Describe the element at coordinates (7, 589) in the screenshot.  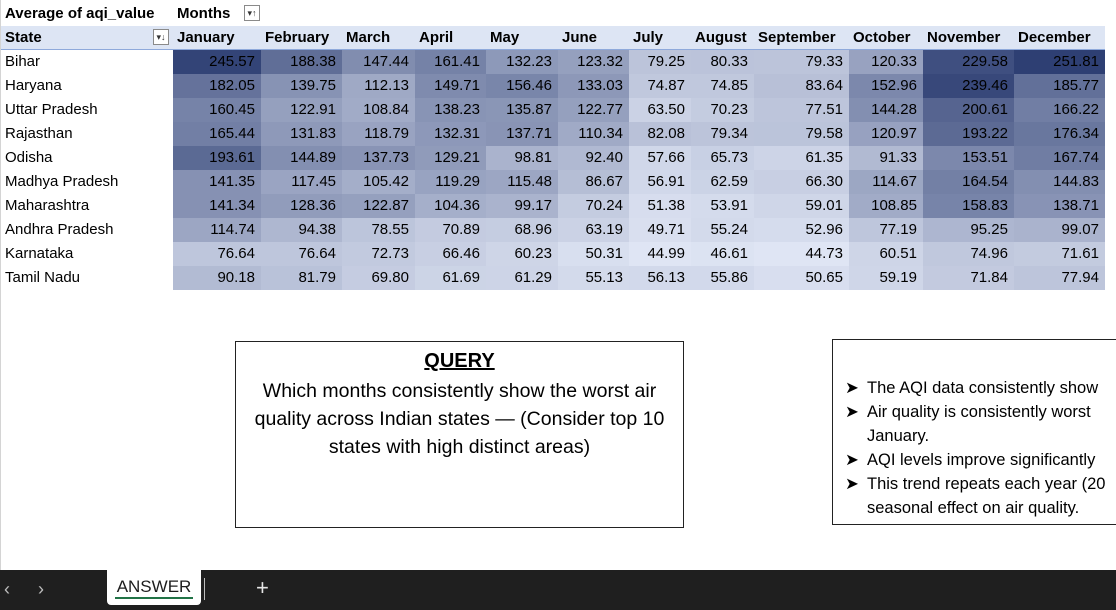
I see `chevron-left-icon: ‹` at that location.